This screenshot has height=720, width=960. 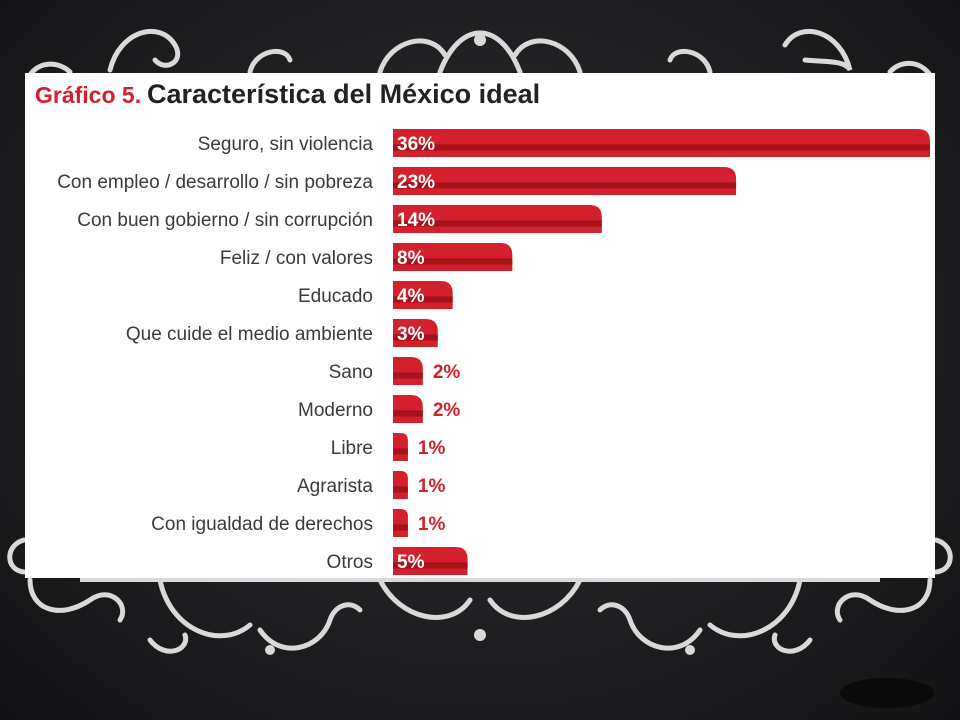 What do you see at coordinates (286, 144) in the screenshot?
I see `category-label: Seguro, sin violencia` at bounding box center [286, 144].